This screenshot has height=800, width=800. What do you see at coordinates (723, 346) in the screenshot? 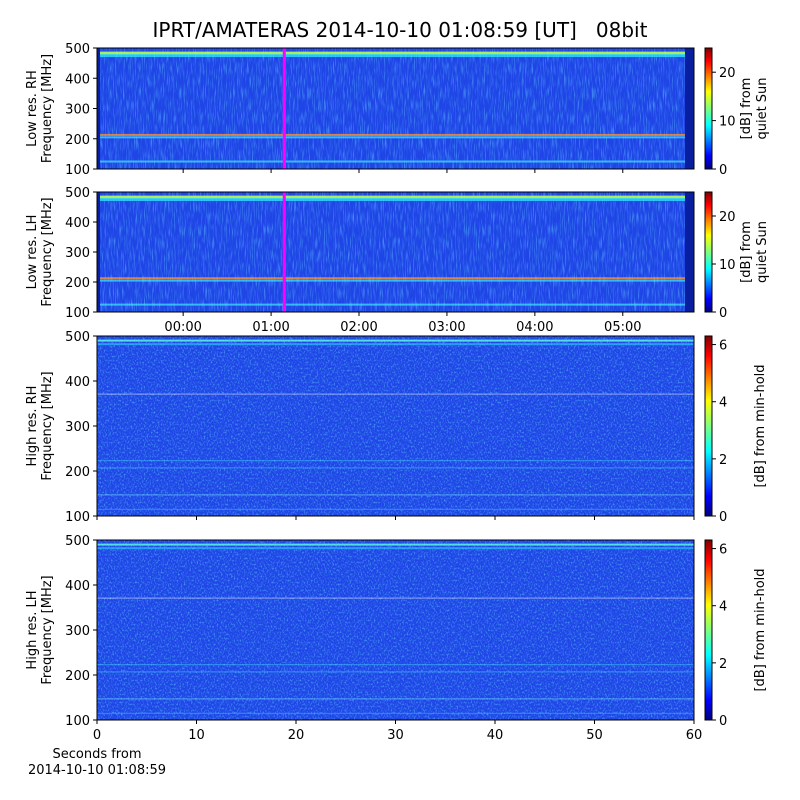
I see `colorbar-tick-label: 6` at bounding box center [723, 346].